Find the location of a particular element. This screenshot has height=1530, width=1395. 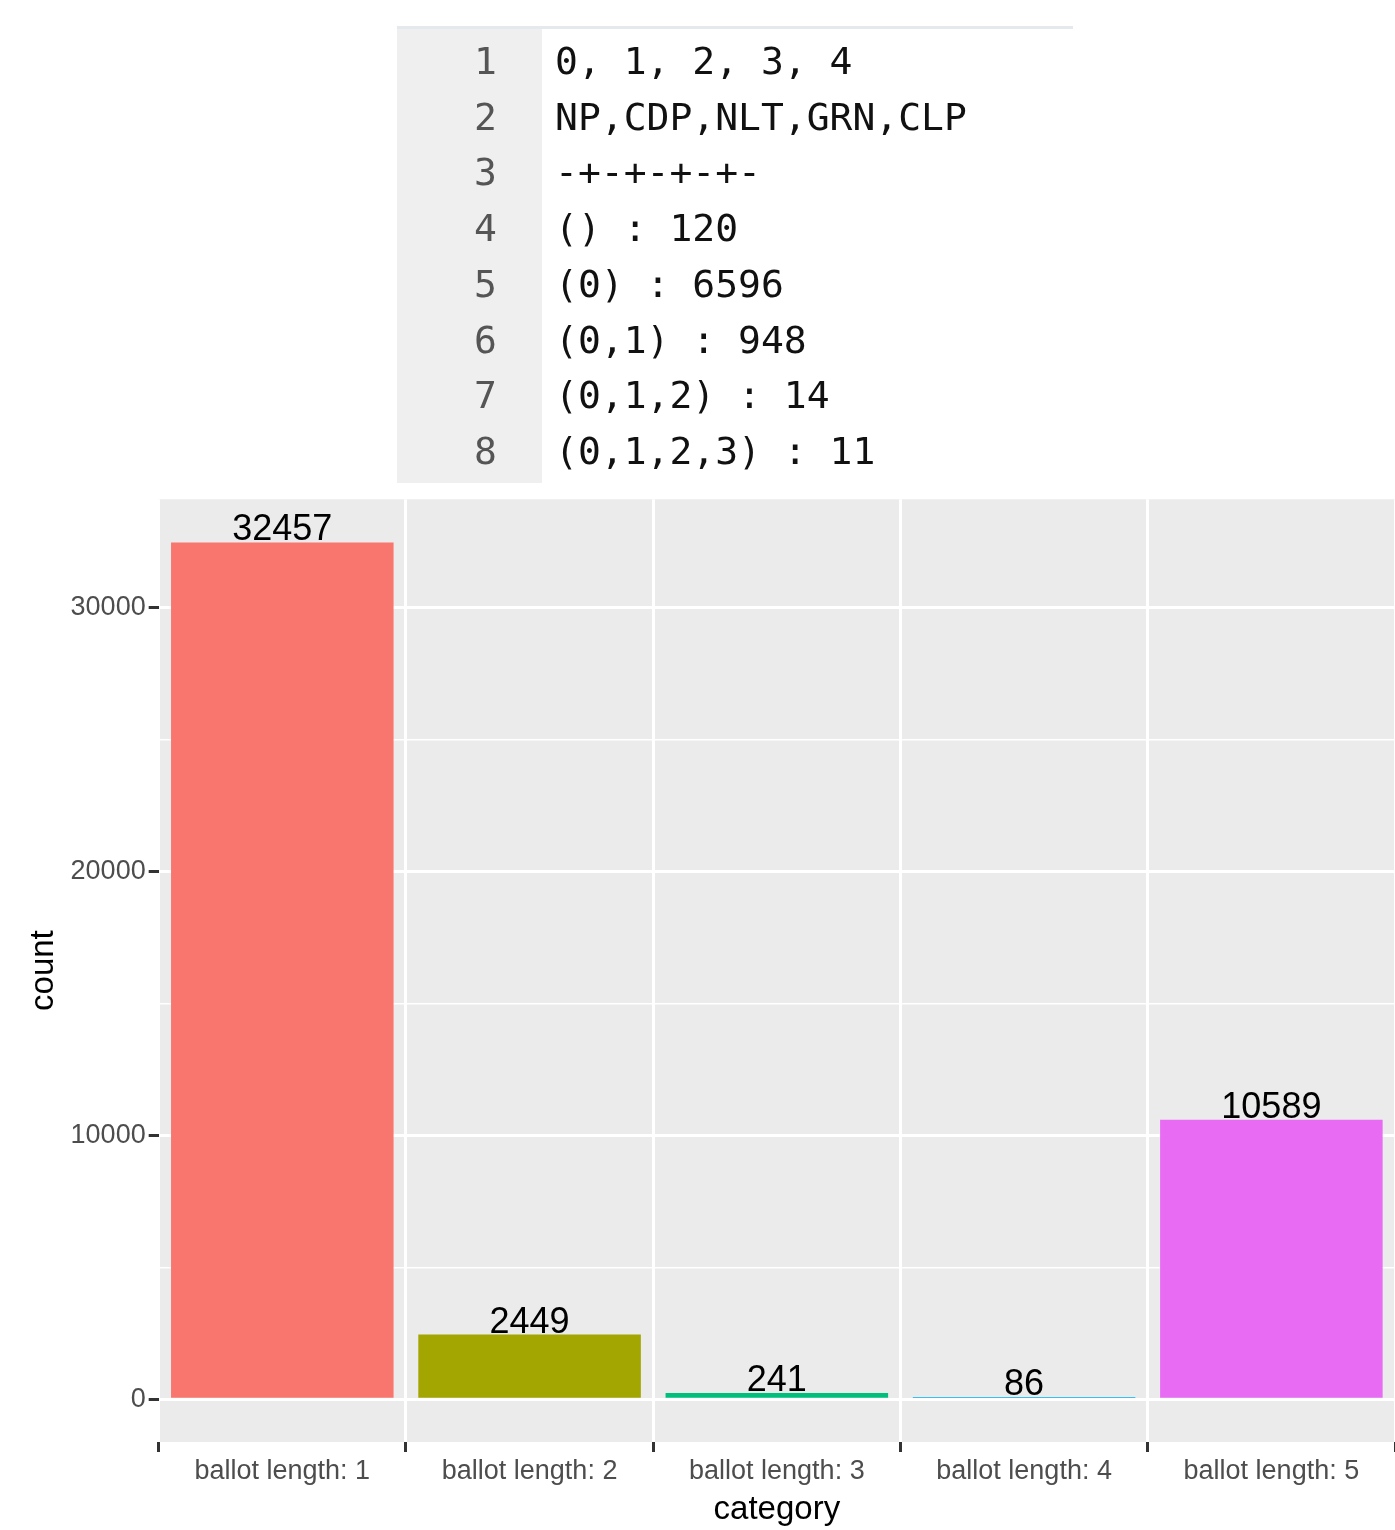

text: (0,1,2,3) : 11 is located at coordinates (715, 450).